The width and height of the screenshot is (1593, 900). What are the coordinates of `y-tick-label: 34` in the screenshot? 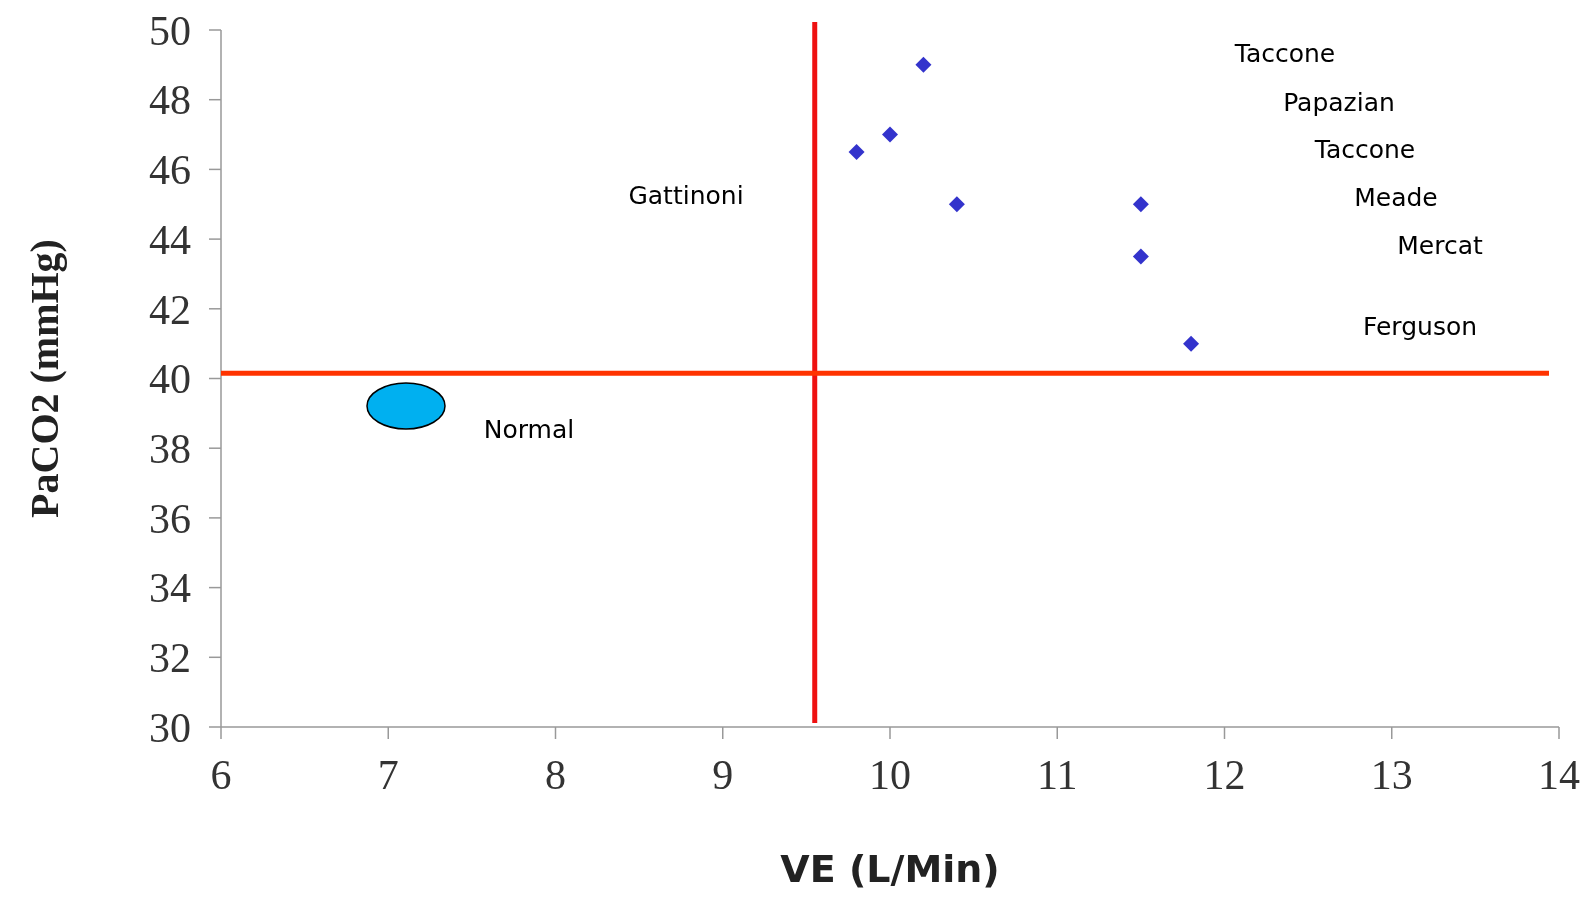 It's located at (170, 588).